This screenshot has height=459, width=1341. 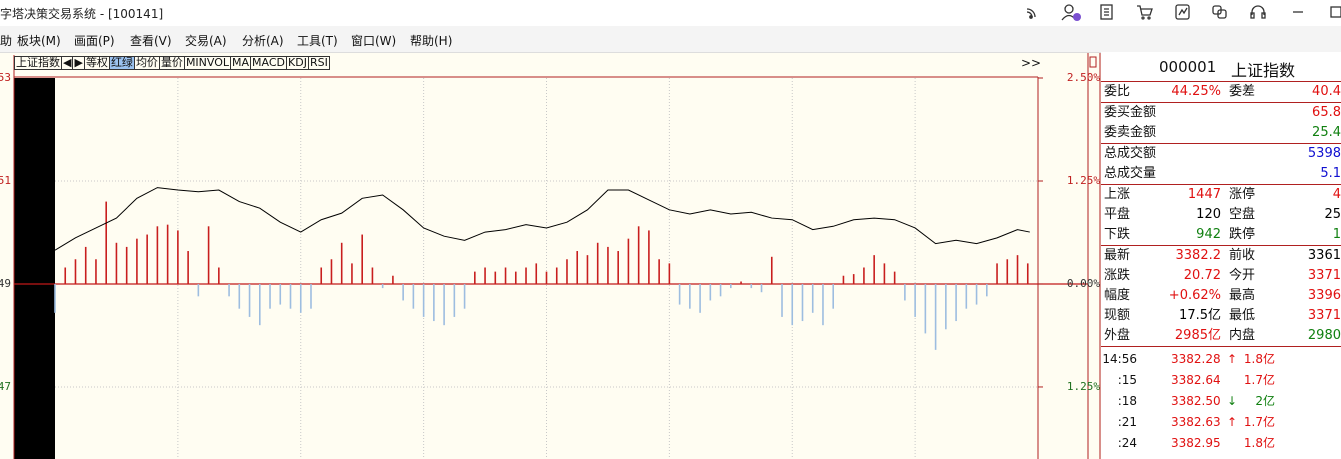 What do you see at coordinates (1031, 63) in the screenshot?
I see `more-button: >>` at bounding box center [1031, 63].